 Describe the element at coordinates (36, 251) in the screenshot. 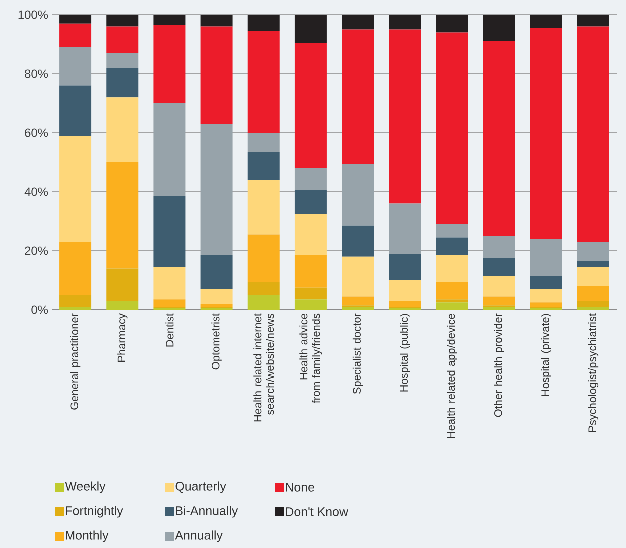

I see `y-tick-label: 20%` at that location.